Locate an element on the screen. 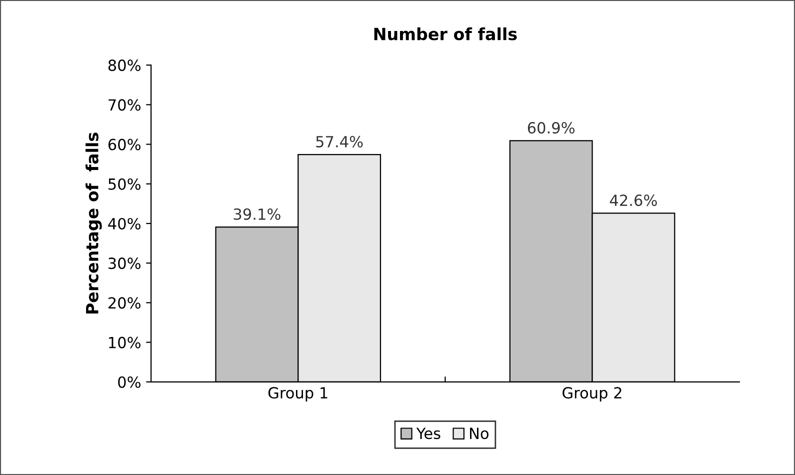 This screenshot has height=475, width=795. data-label: 60.9% is located at coordinates (551, 128).